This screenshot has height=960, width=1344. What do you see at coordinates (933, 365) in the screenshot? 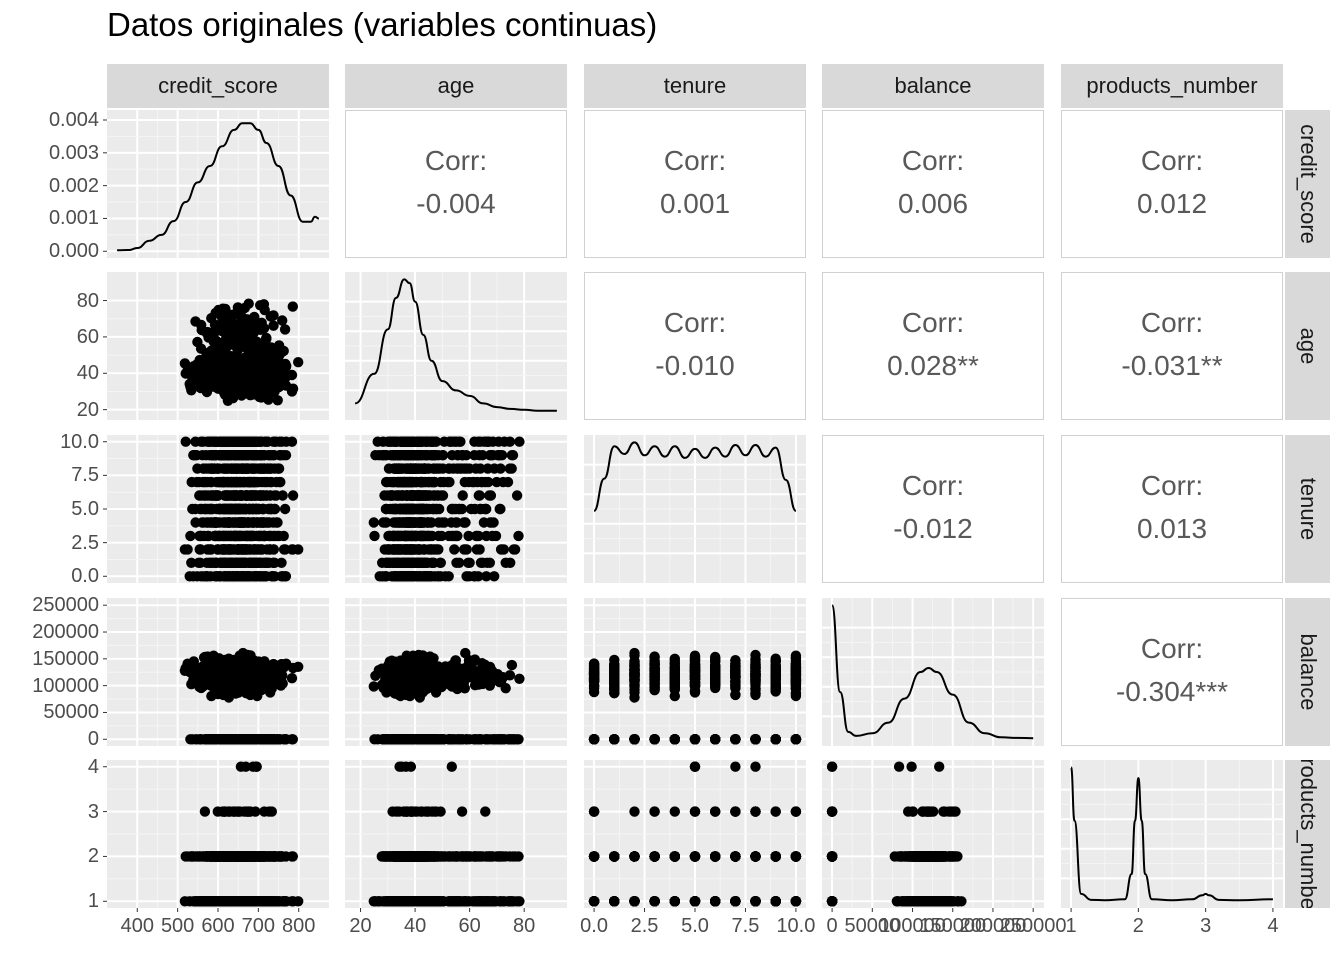
I see `corr-value: 0.028**` at bounding box center [933, 365].